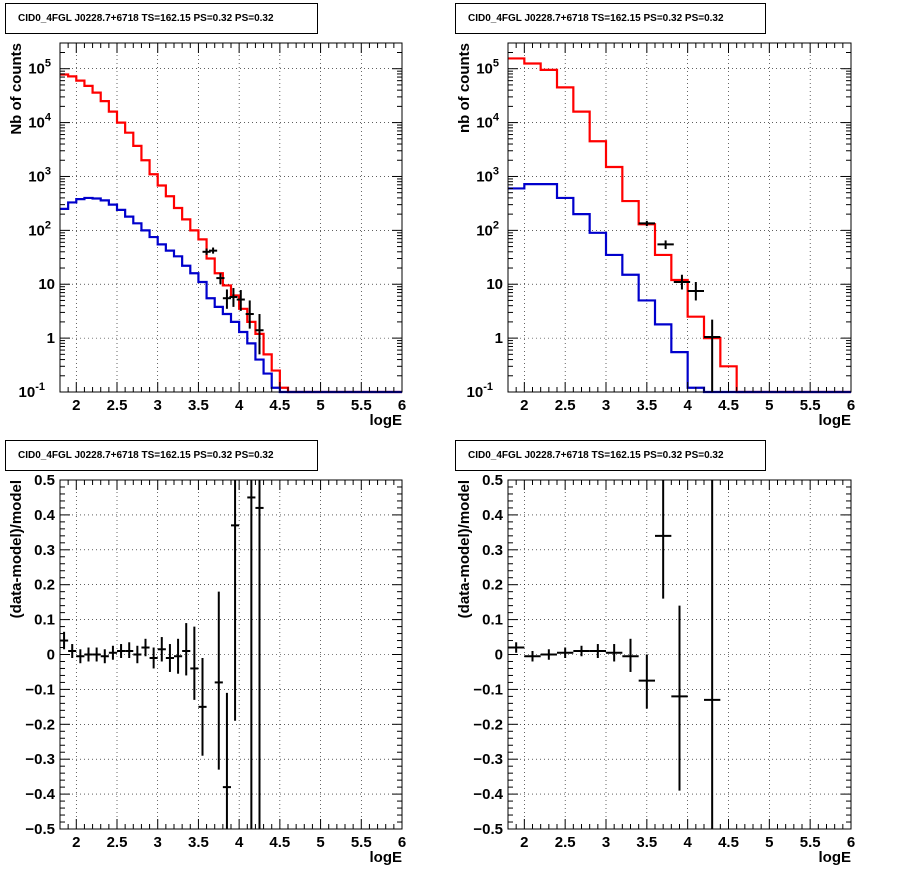 This screenshot has height=875, width=898. What do you see at coordinates (499, 655) in the screenshot?
I see `y-tick-label: 0` at bounding box center [499, 655].